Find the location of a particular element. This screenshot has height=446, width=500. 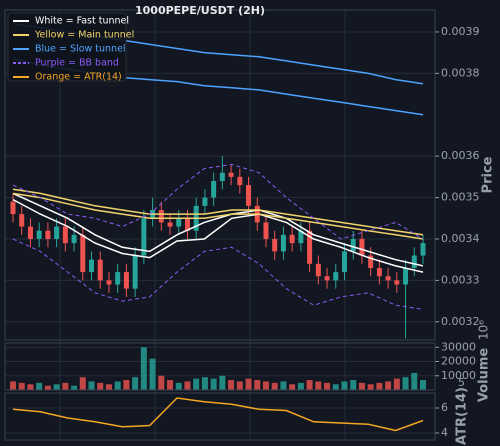

volume-frame is located at coordinates (220, 366).